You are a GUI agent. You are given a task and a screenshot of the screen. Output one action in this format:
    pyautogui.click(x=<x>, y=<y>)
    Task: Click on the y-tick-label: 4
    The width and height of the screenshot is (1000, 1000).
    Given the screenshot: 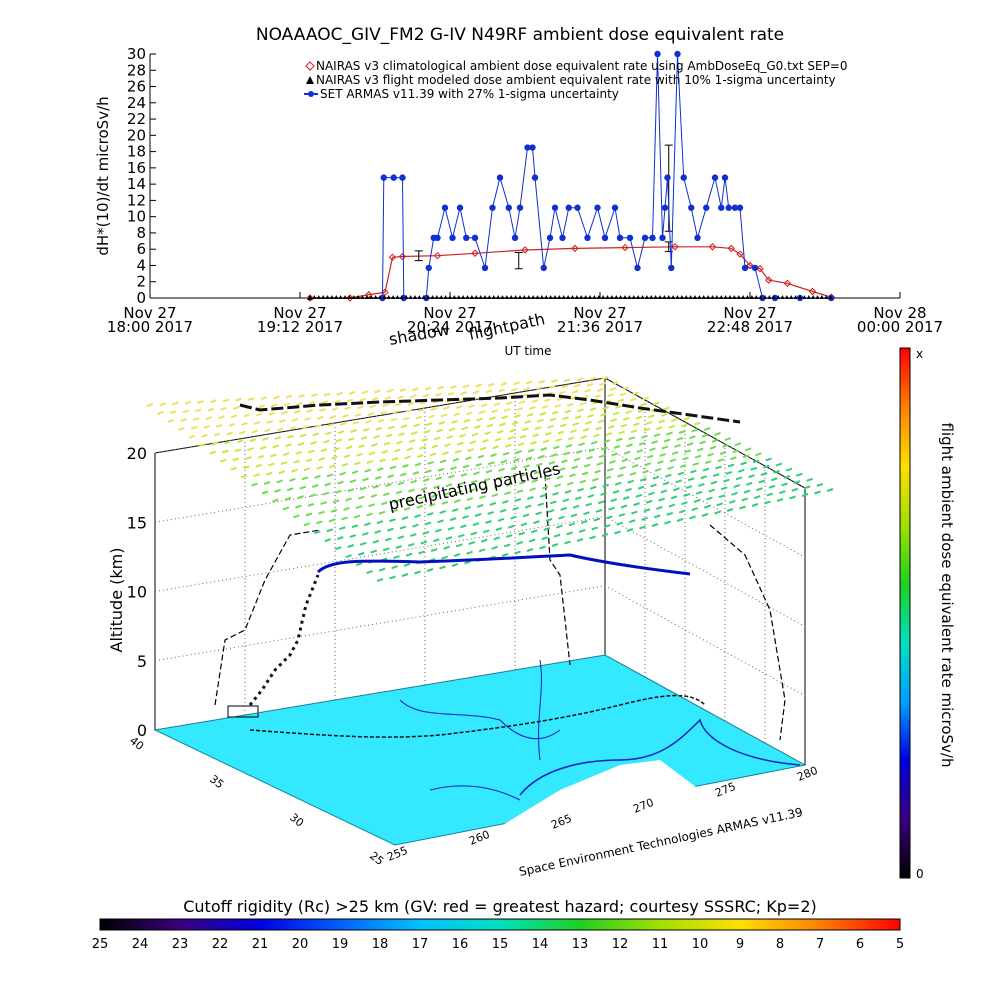 What is the action you would take?
    pyautogui.click(x=141, y=265)
    